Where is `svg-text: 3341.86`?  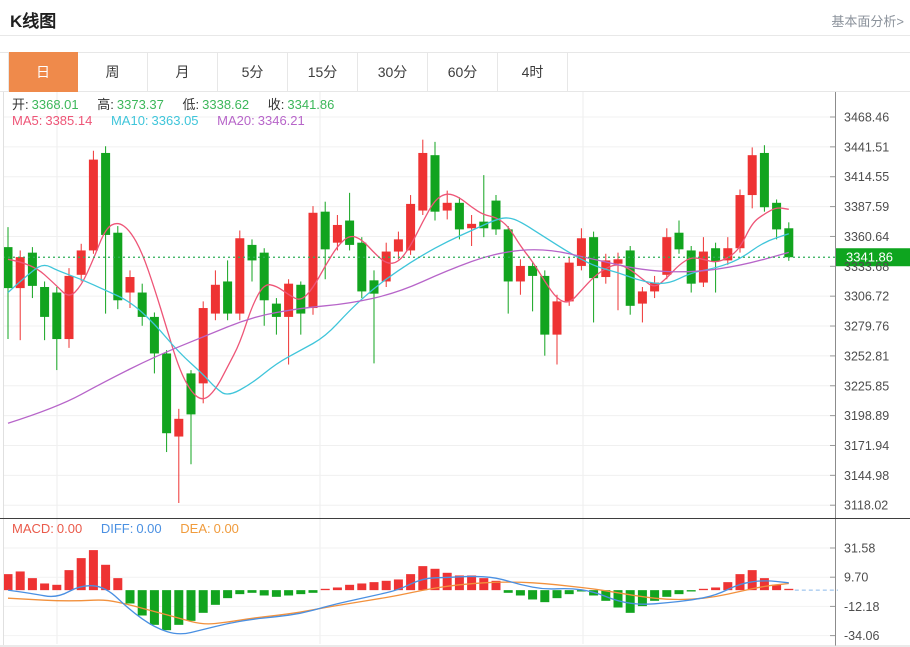 svg-text: 3341.86 is located at coordinates (869, 257).